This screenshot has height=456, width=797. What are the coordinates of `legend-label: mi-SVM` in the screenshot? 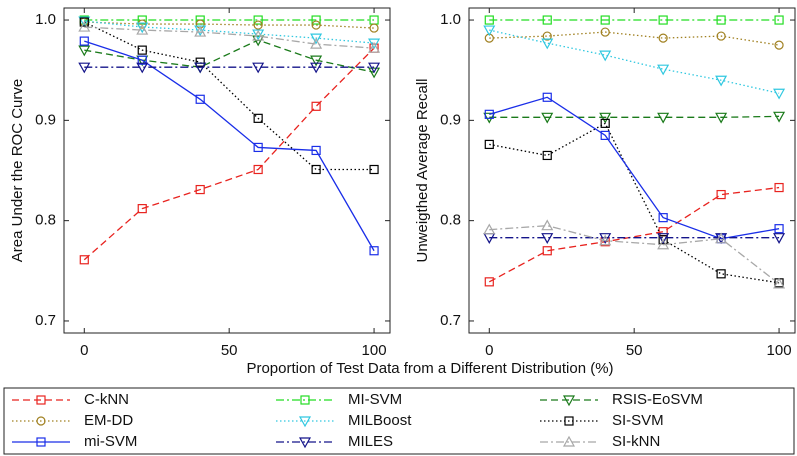 It's located at (110, 441).